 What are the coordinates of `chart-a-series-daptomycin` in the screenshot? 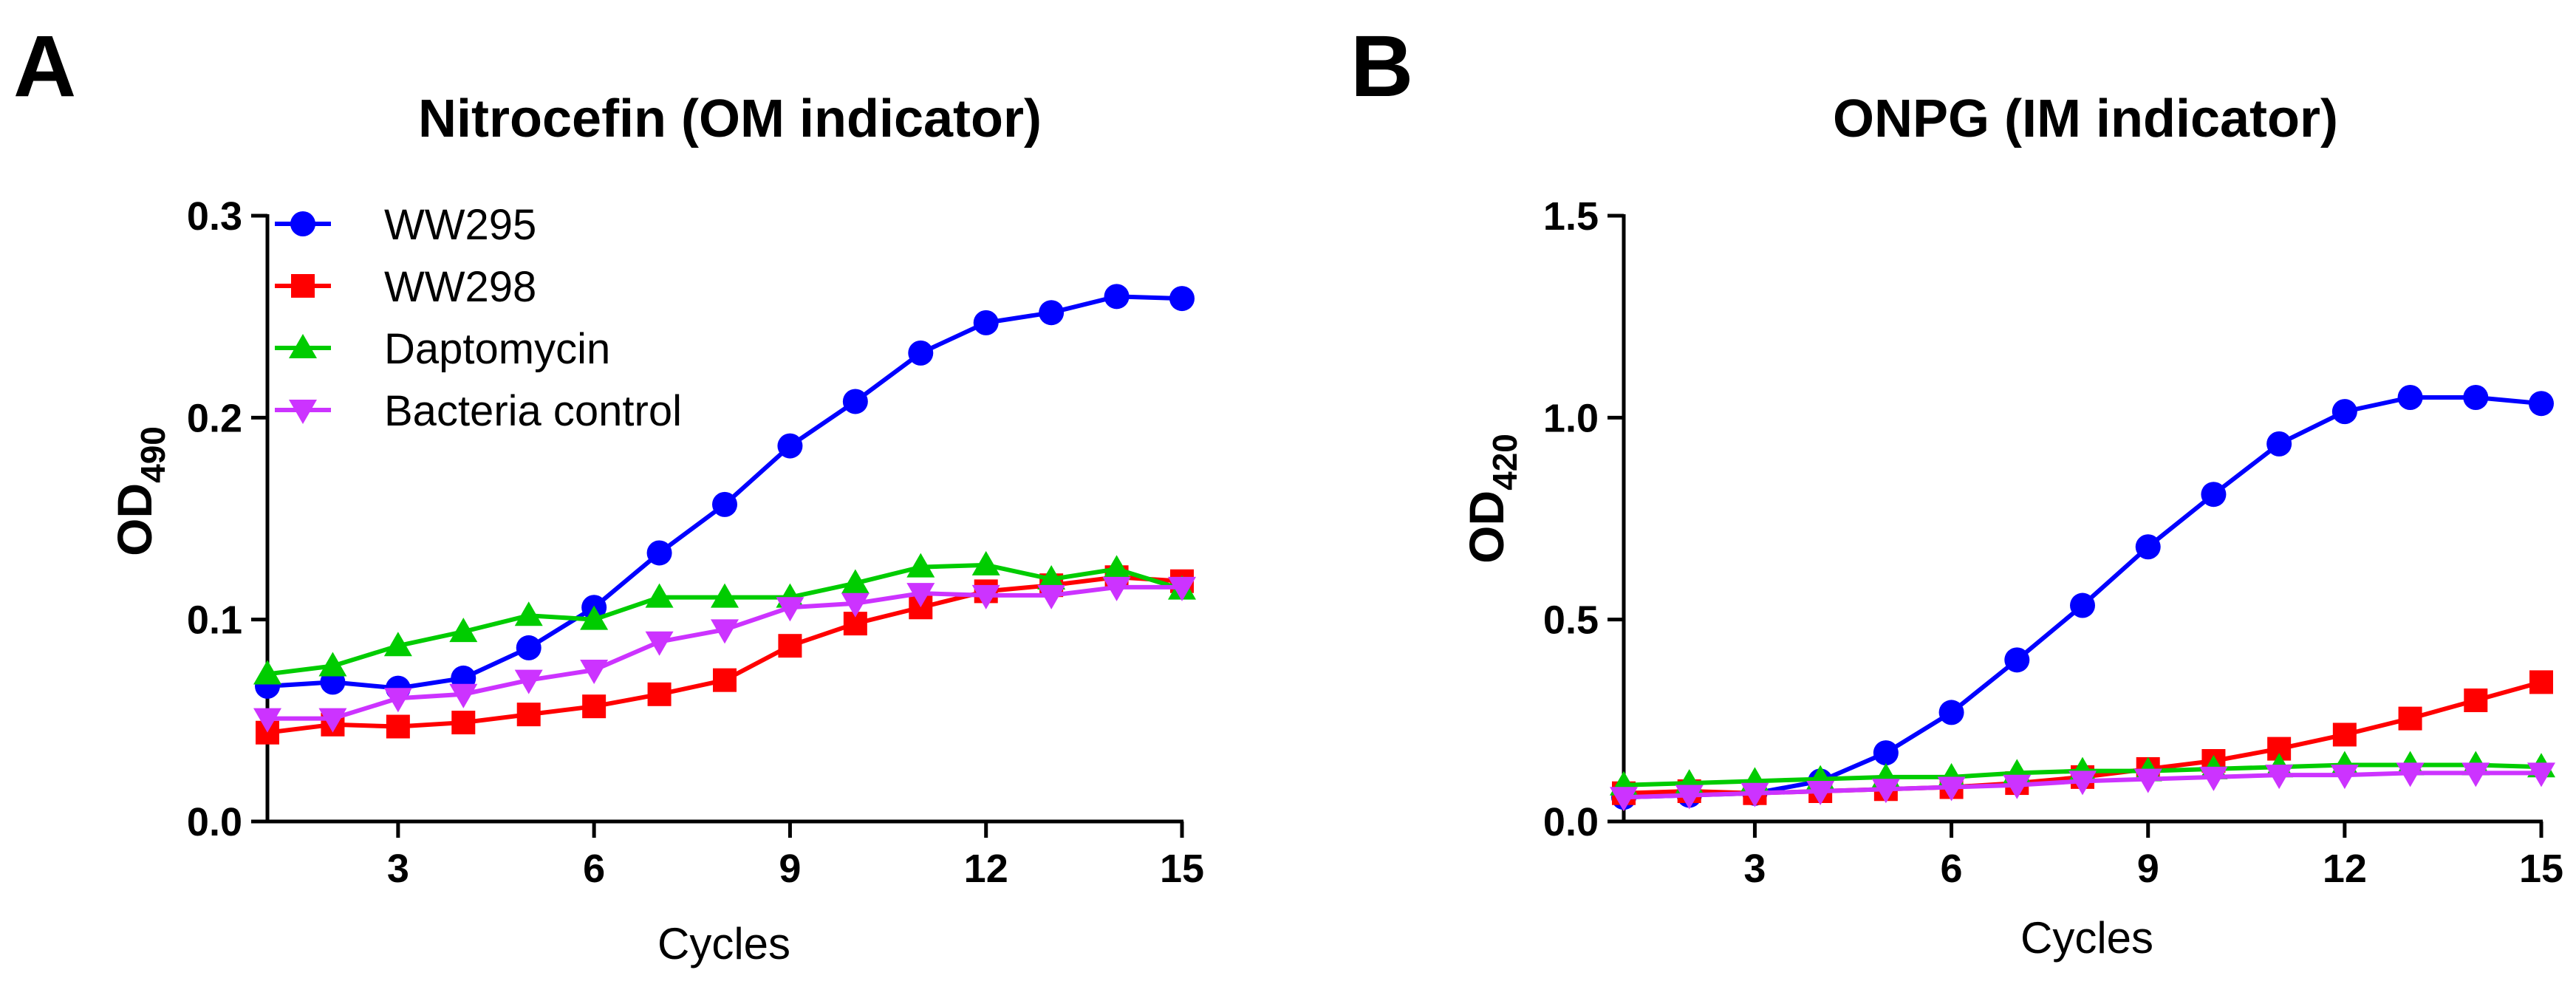 It's located at (724, 618).